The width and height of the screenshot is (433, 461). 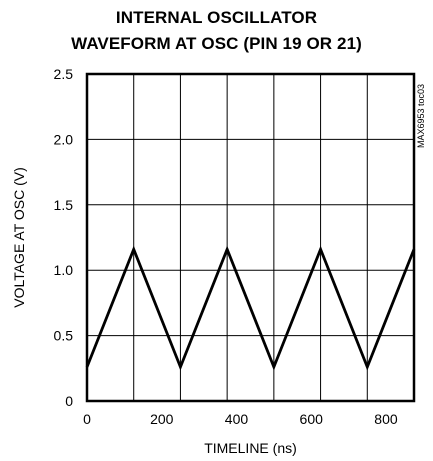 I want to click on y-tick-label: 0.5, so click(x=64, y=336).